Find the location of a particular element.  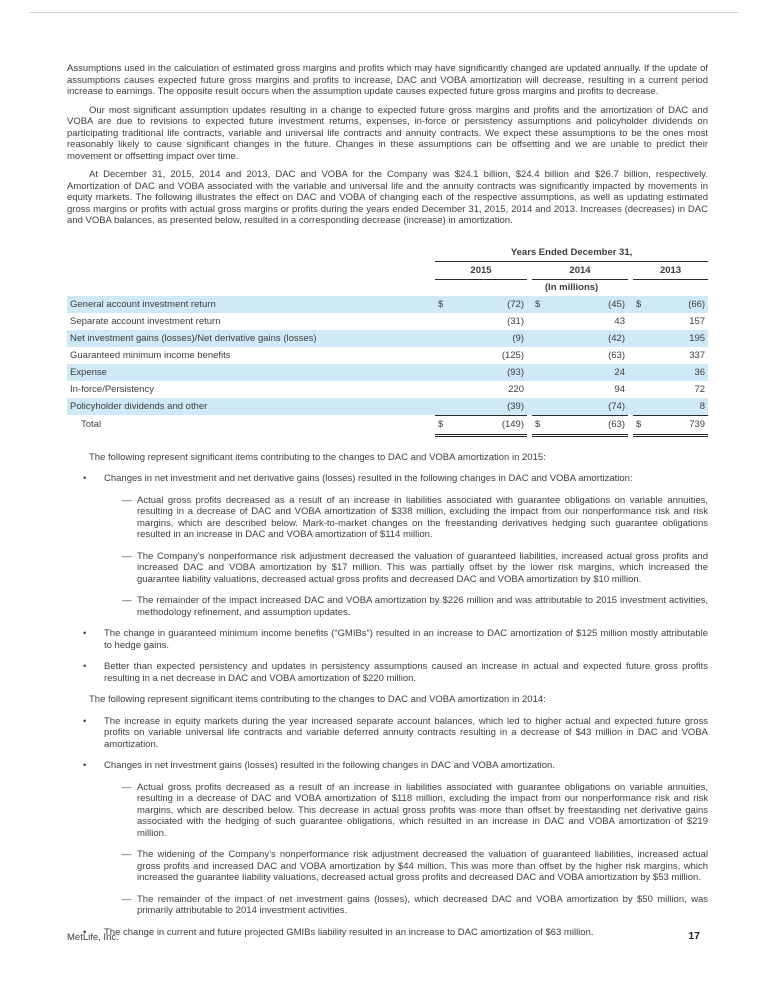

total-2015: (149) is located at coordinates (488, 425).